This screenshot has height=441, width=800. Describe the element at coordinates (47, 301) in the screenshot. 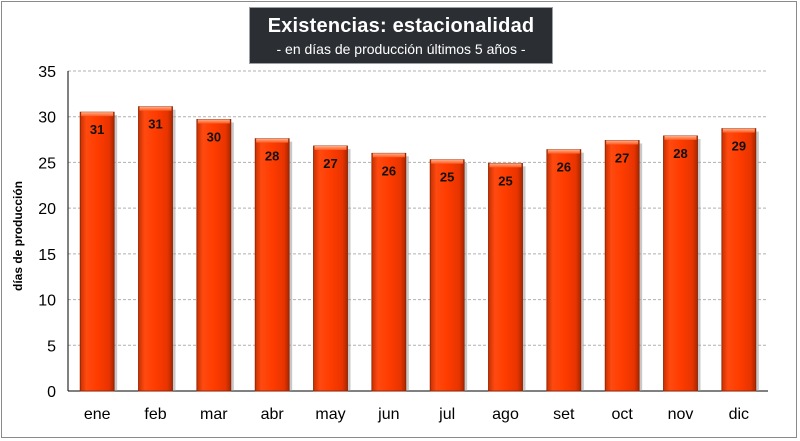

I see `y-tick-label: 10` at that location.